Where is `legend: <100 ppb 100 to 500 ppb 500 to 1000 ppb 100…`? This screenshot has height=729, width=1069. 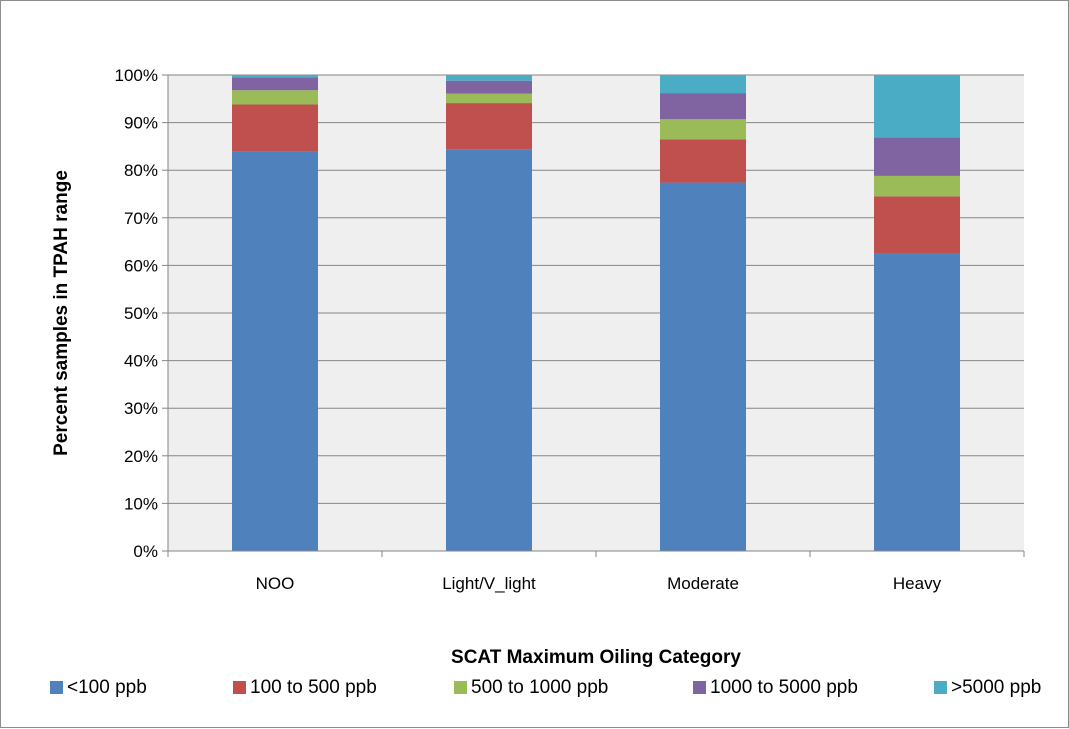 legend: <100 ppb 100 to 500 ppb 500 to 1000 ppb 100… is located at coordinates (545, 687).